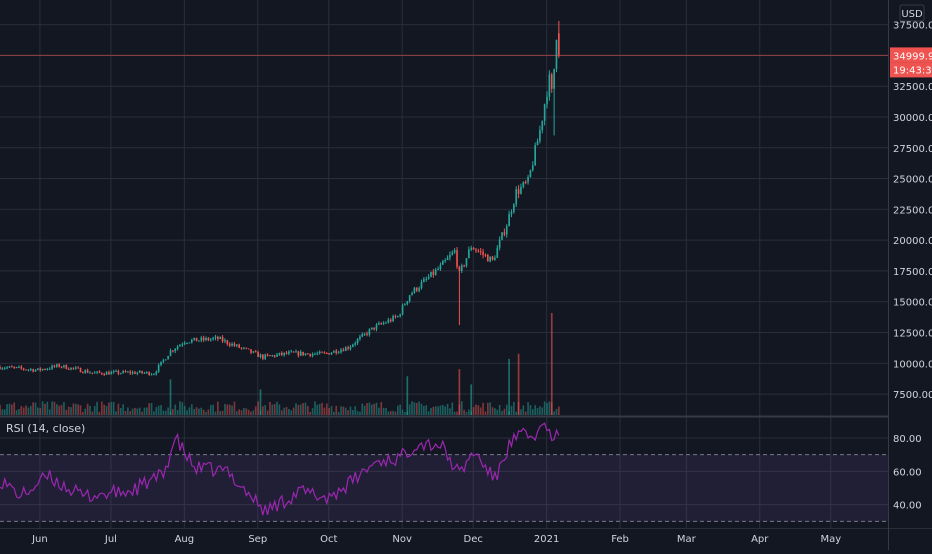 Image resolution: width=932 pixels, height=554 pixels. What do you see at coordinates (328, 539) in the screenshot?
I see `time-tick-label: Oct` at bounding box center [328, 539].